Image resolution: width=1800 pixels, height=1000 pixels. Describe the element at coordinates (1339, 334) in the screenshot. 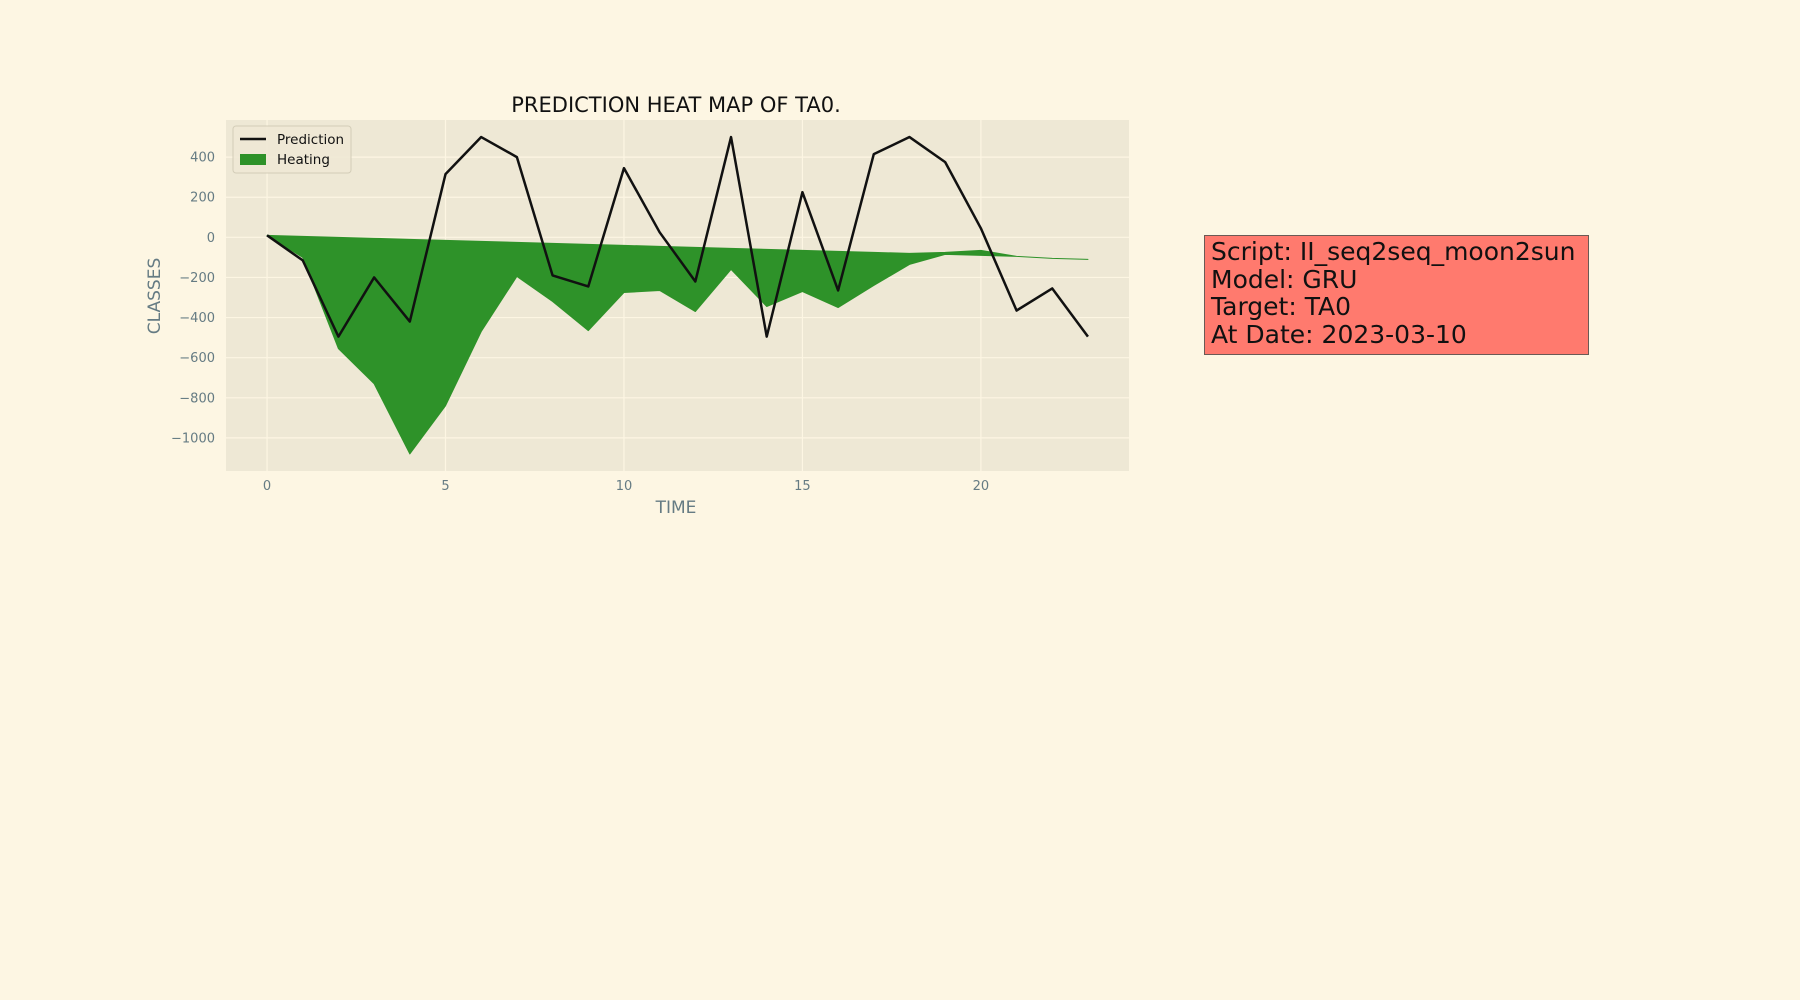

I see `info-date-line: At Date: 2023-03-10` at that location.